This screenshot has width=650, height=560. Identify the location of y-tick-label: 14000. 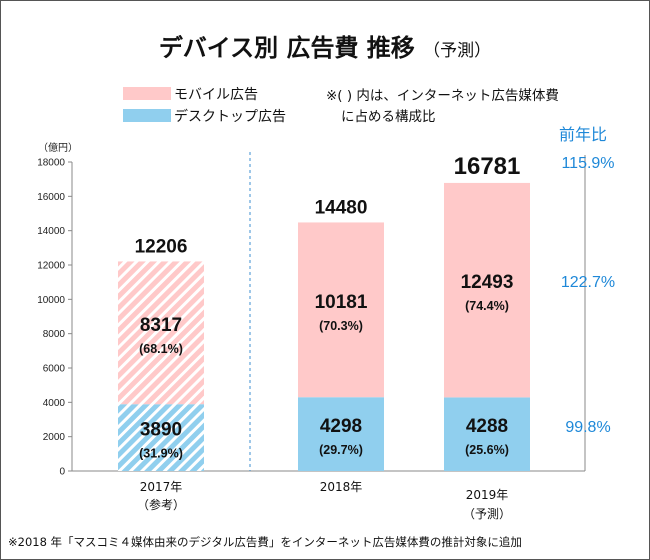
(51, 231).